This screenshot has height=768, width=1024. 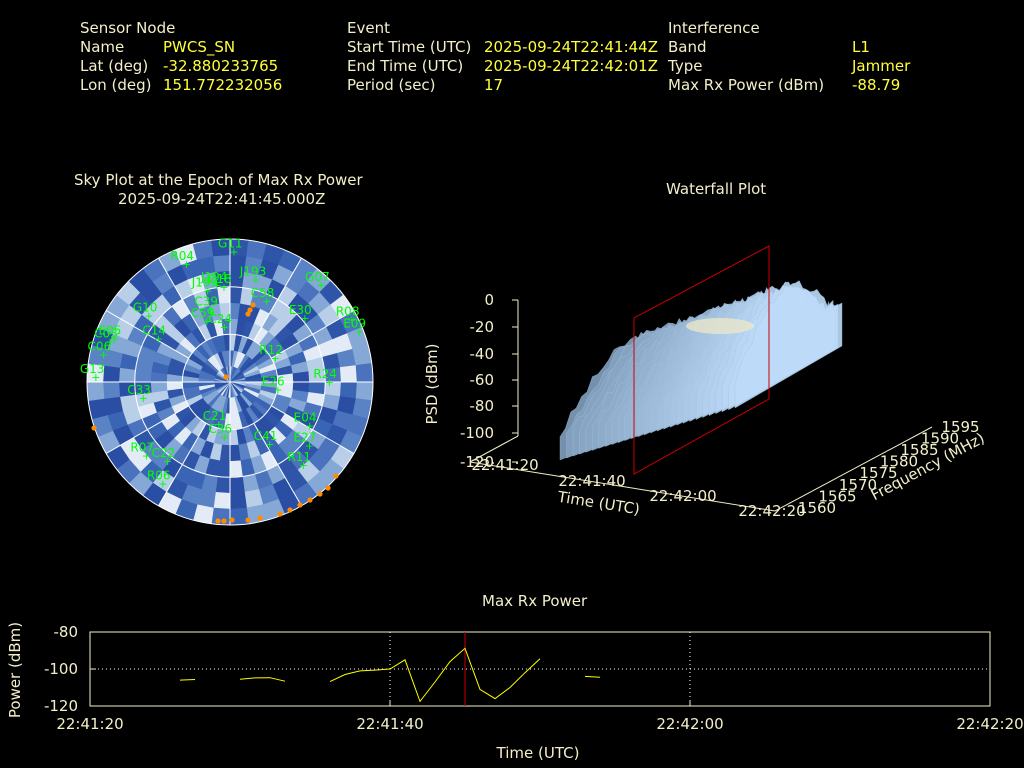 What do you see at coordinates (215, 416) in the screenshot?
I see `sat-label: C21` at bounding box center [215, 416].